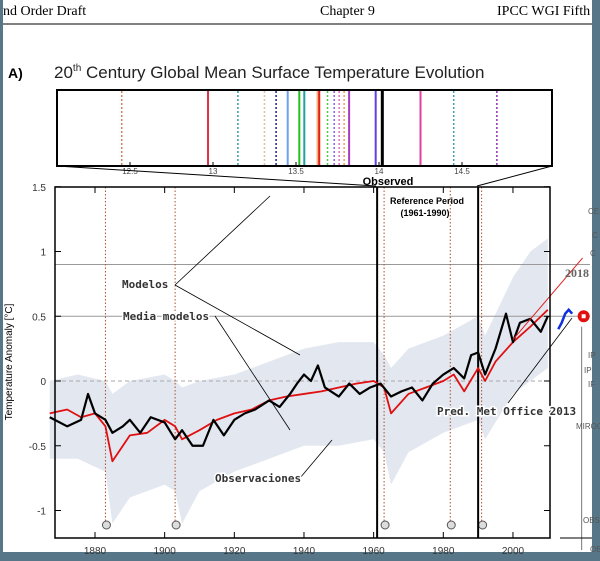 The width and height of the screenshot is (600, 561). What do you see at coordinates (258, 478) in the screenshot?
I see `annotation-observations: Observaciones` at bounding box center [258, 478].